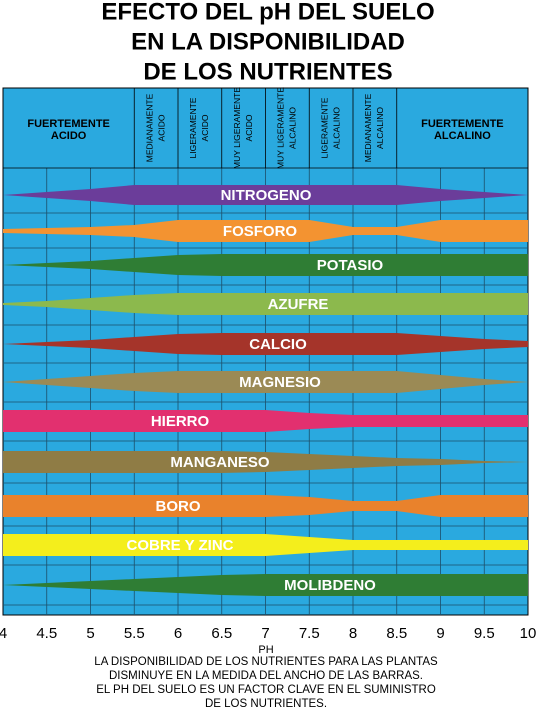  I want to click on x-tick-label: 8, so click(353, 633).